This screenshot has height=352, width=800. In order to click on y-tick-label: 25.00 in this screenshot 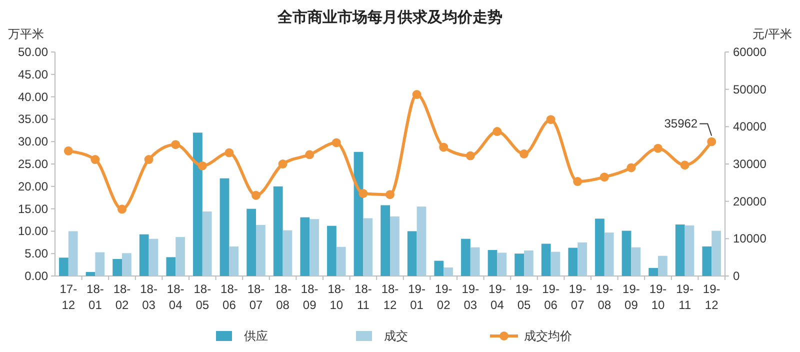, I will do `click(33, 164)`.